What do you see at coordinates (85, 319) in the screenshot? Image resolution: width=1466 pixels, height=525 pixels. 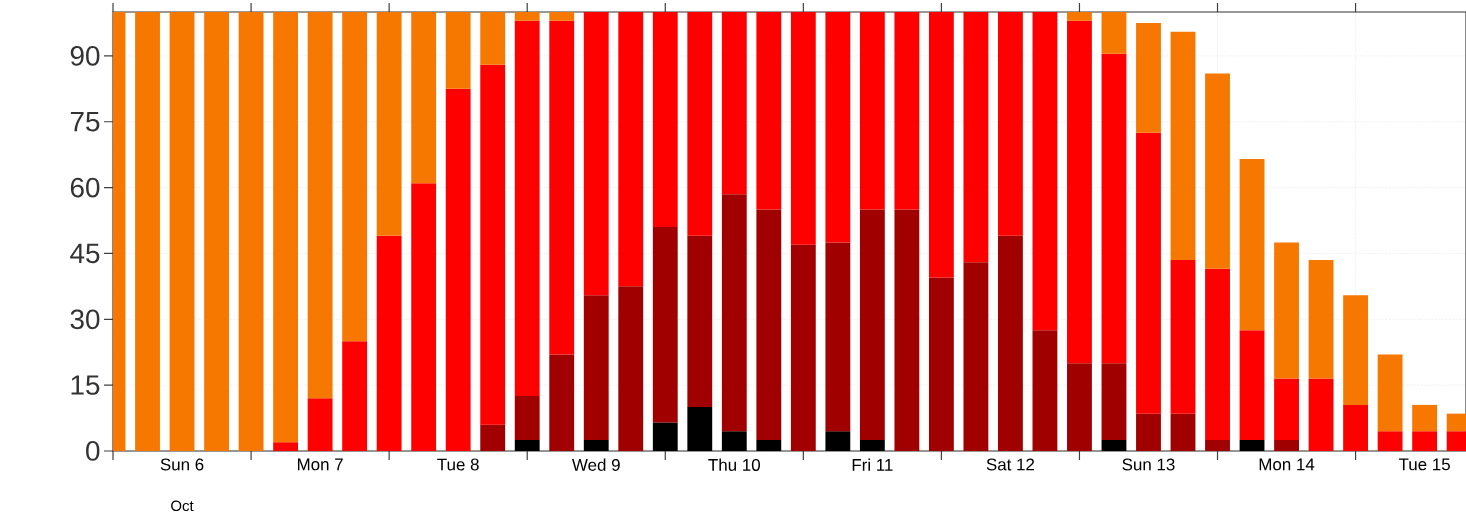 I see `y-tick-label: 30` at bounding box center [85, 319].